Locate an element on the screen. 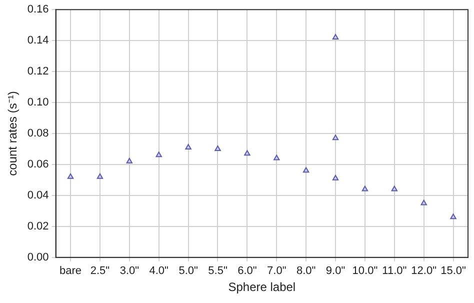 The image size is (474, 303). x-tick-label: bare is located at coordinates (71, 271).